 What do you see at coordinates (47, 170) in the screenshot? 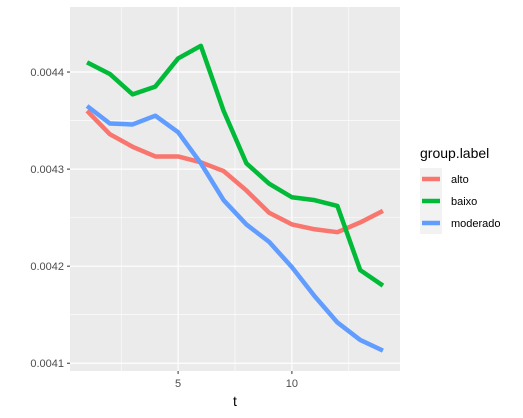
I see `y-tick-label: 0.0043` at bounding box center [47, 170].